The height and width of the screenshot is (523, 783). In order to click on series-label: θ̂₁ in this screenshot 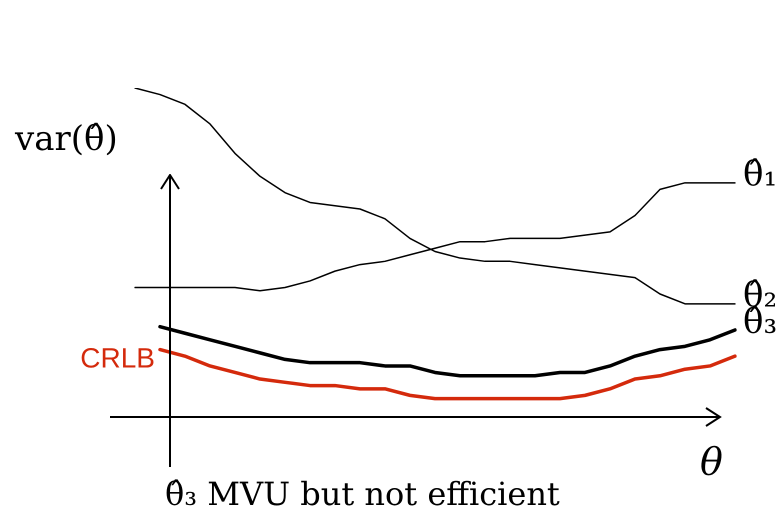, I will do `click(760, 174)`.